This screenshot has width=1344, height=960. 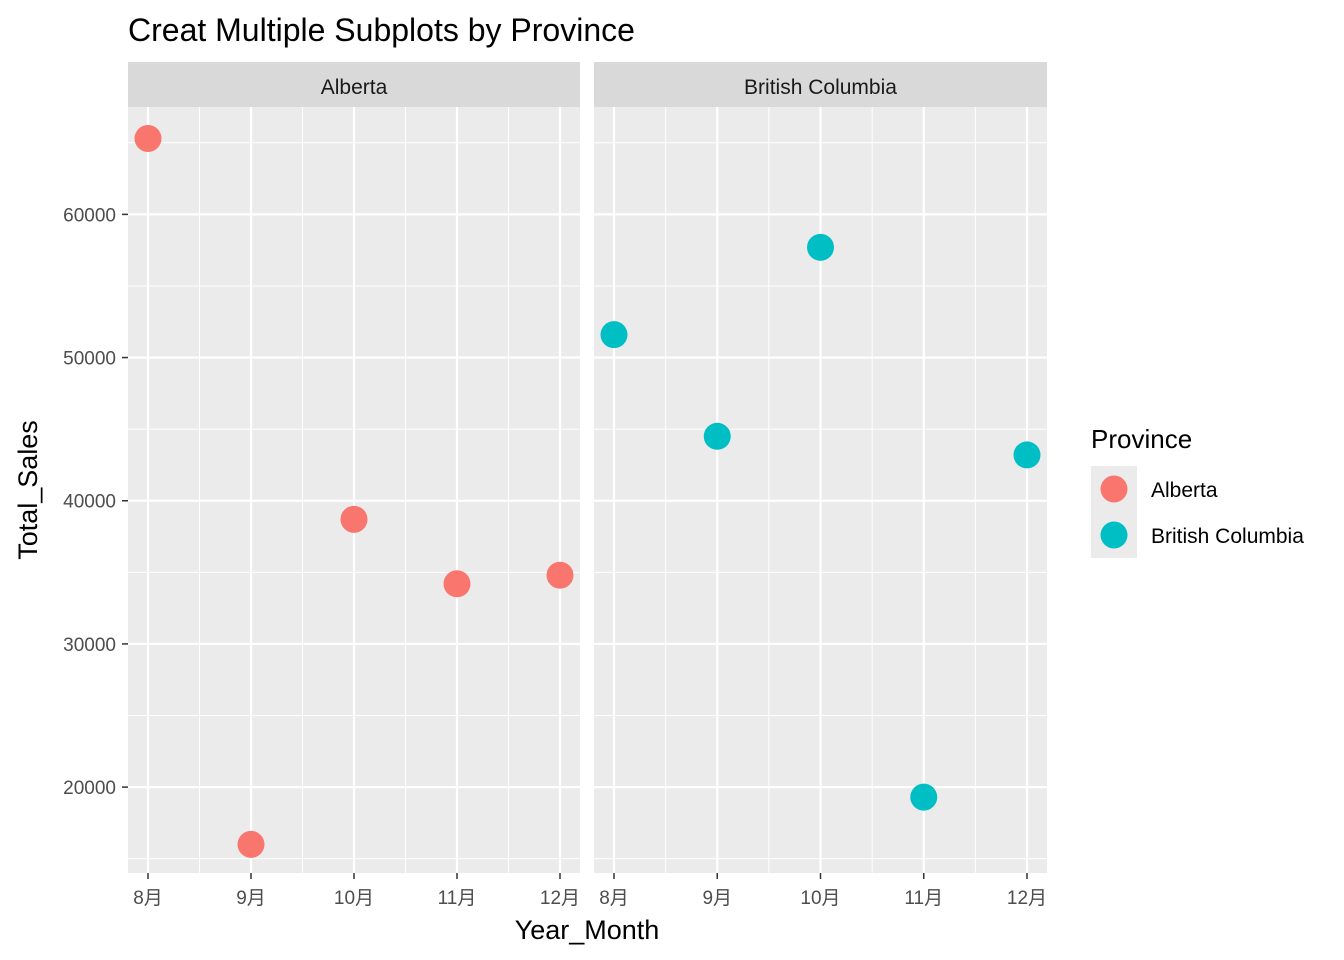 What do you see at coordinates (28, 490) in the screenshot?
I see `y-axis-title: Total_Sales` at bounding box center [28, 490].